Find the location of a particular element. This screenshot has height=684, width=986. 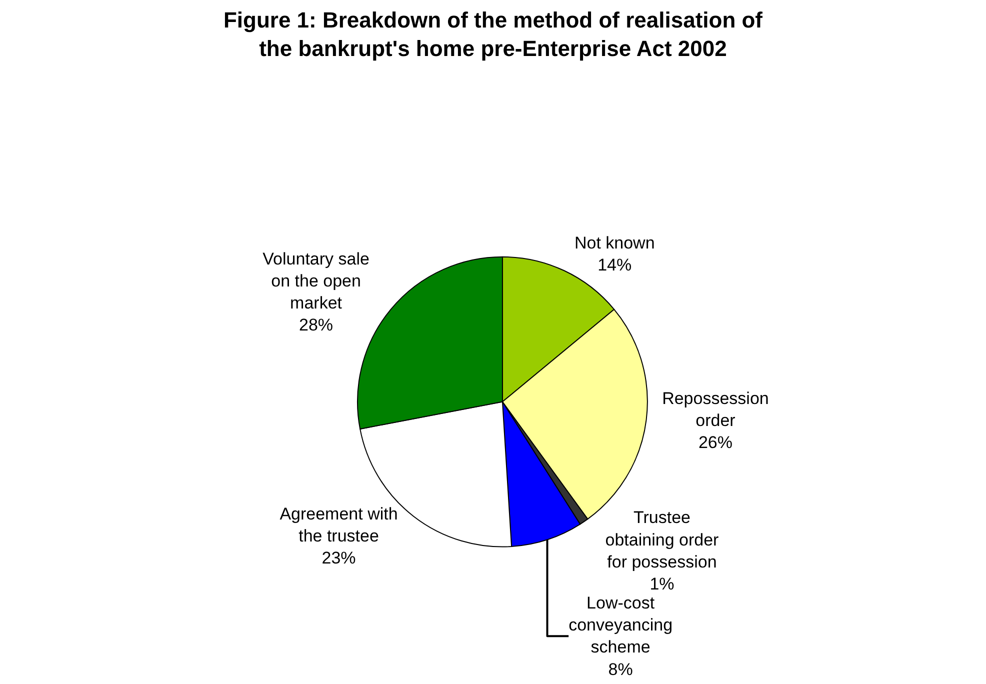

slice-label: Agreement with the trustee is located at coordinates (339, 525).